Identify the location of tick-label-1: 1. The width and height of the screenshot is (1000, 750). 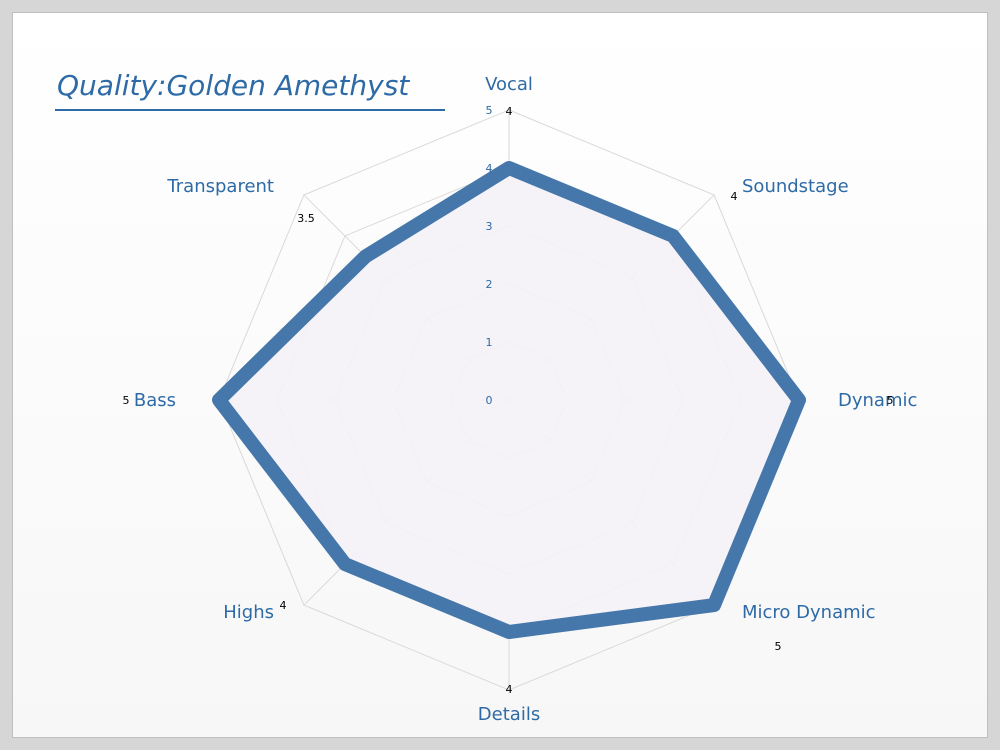
(489, 342).